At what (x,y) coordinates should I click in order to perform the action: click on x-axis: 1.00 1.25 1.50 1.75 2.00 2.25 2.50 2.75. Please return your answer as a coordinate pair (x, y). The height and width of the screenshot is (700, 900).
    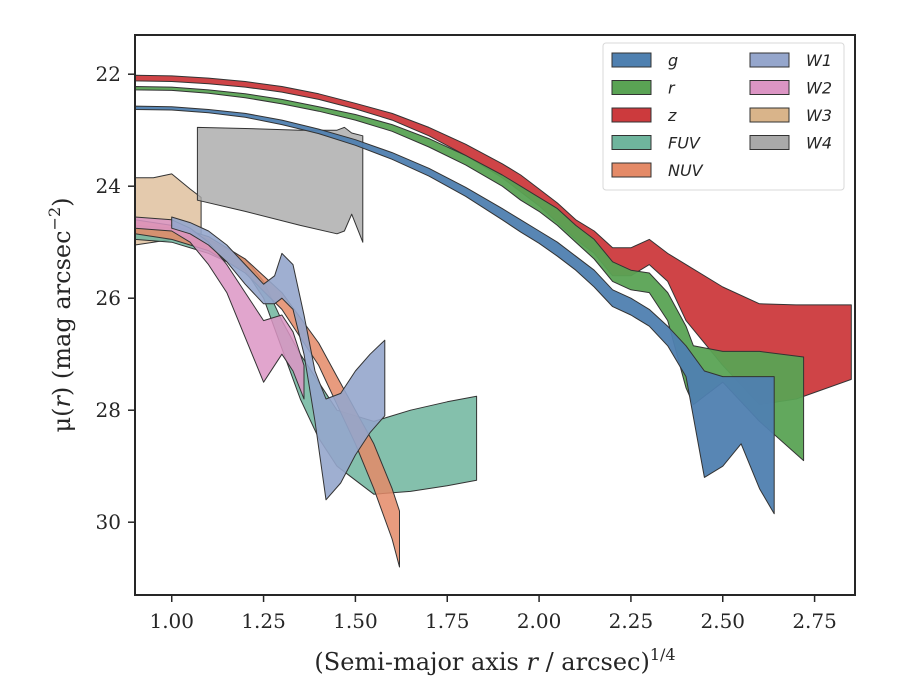
    Looking at the image, I should click on (493, 614).